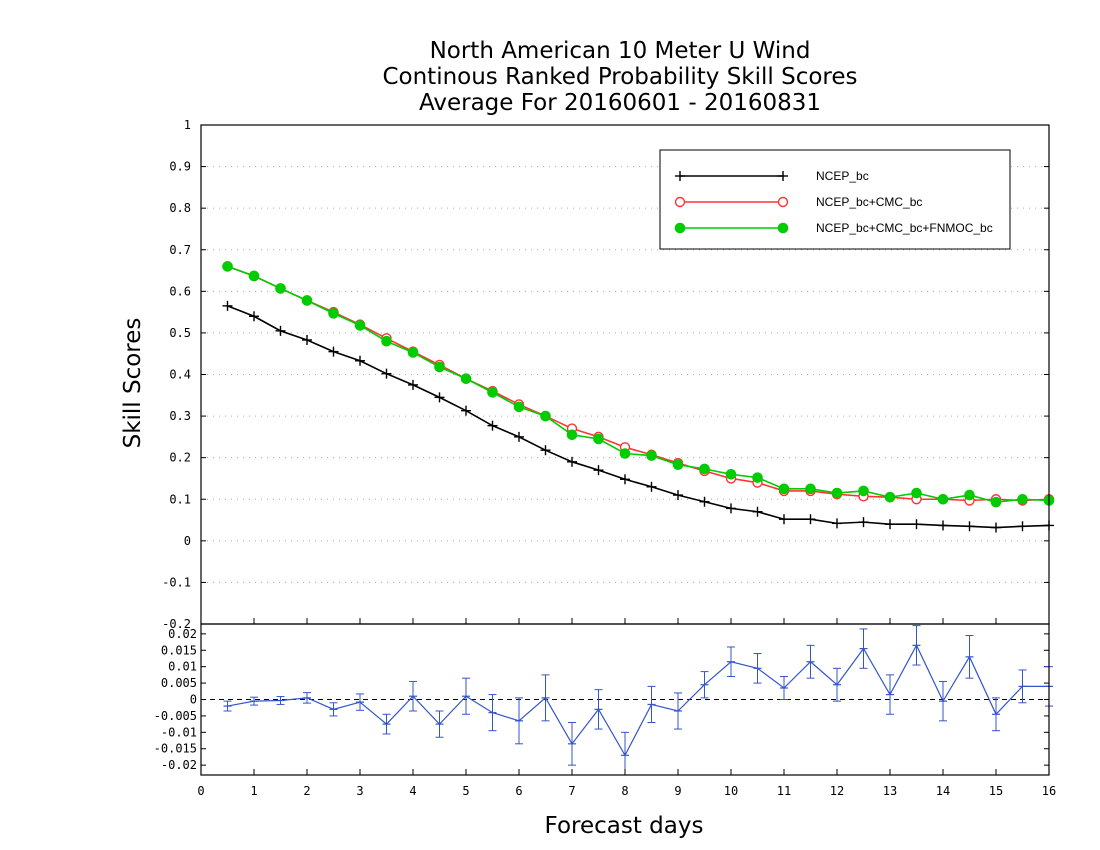 The width and height of the screenshot is (1100, 850). I want to click on x-tick-label: 1, so click(253, 791).